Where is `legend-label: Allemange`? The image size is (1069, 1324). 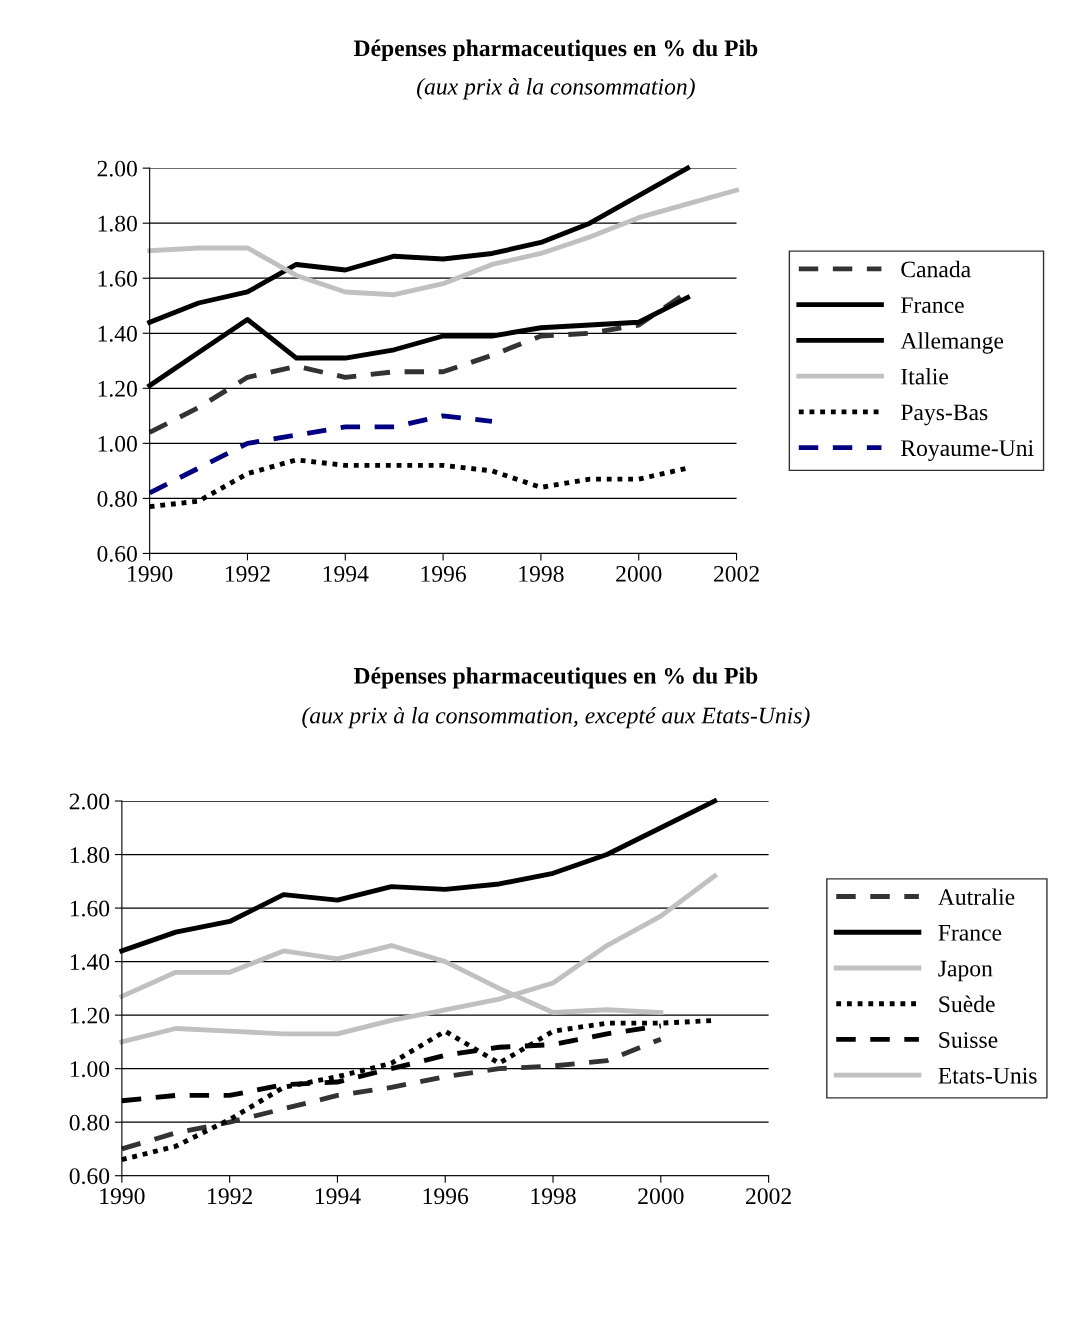 legend-label: Allemange is located at coordinates (952, 343).